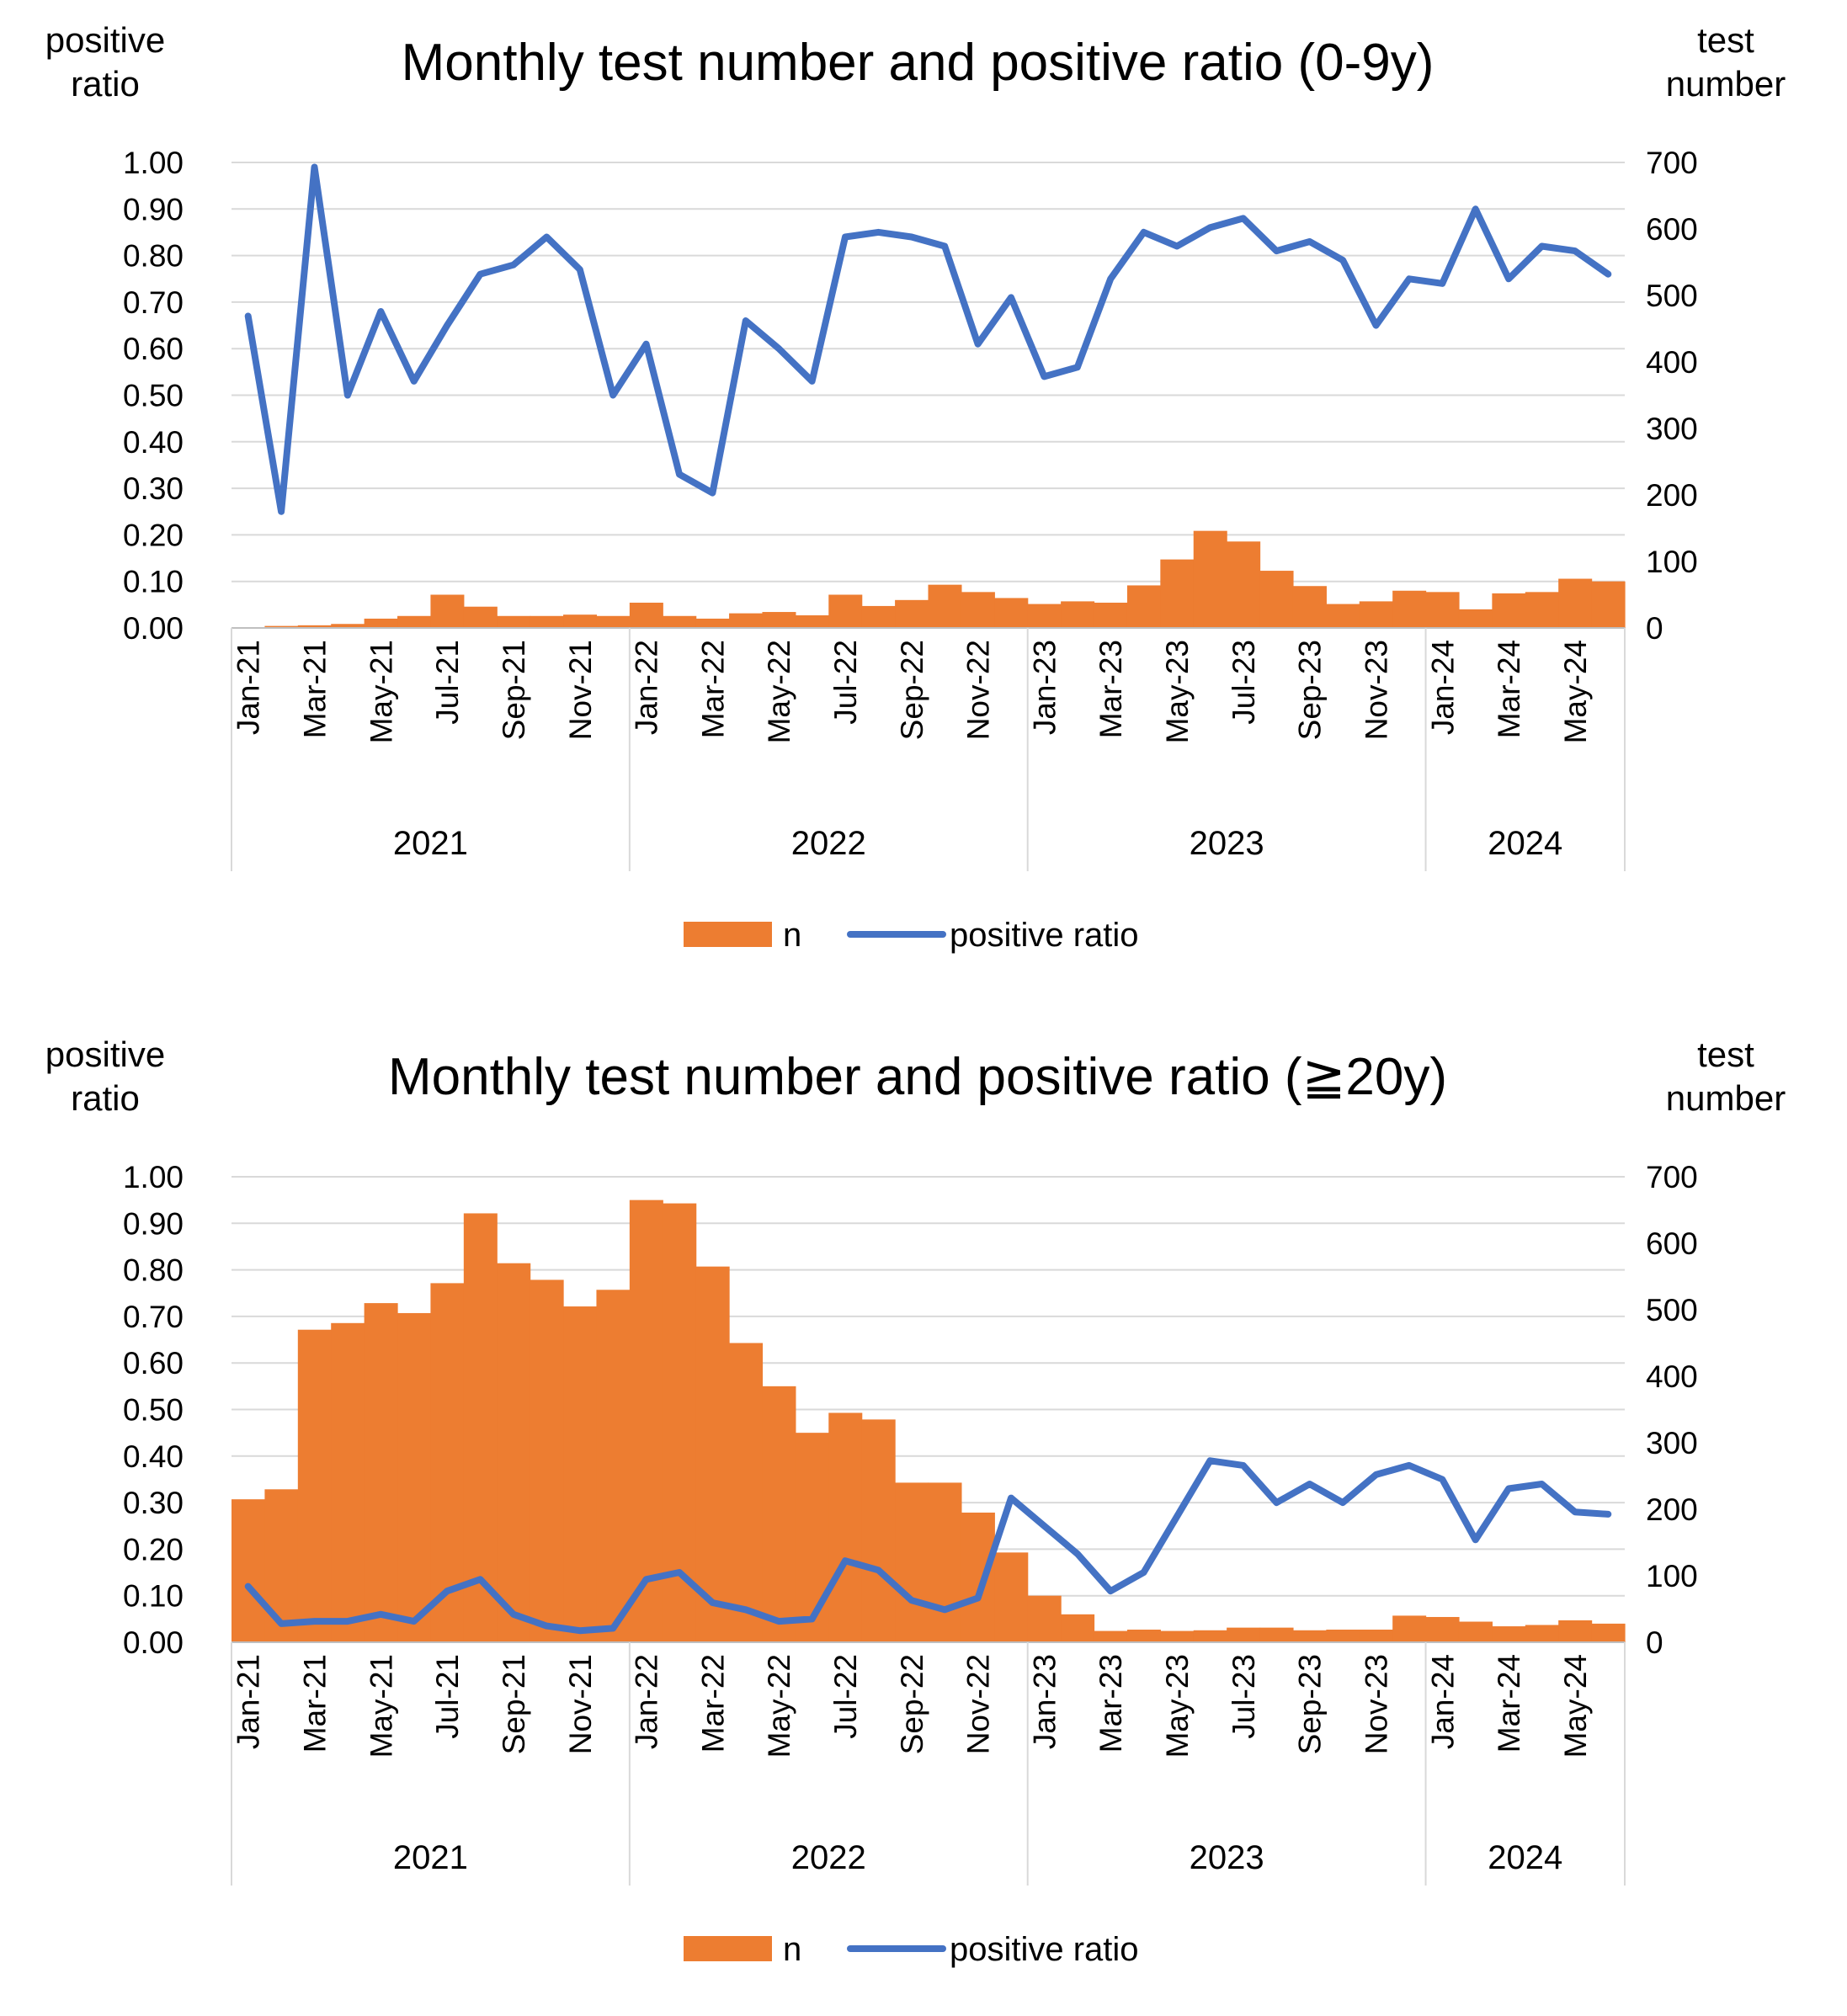 This screenshot has height=2016, width=1847. What do you see at coordinates (1654, 629) in the screenshot?
I see `chart-0-9y-right-tick-label: 0` at bounding box center [1654, 629].